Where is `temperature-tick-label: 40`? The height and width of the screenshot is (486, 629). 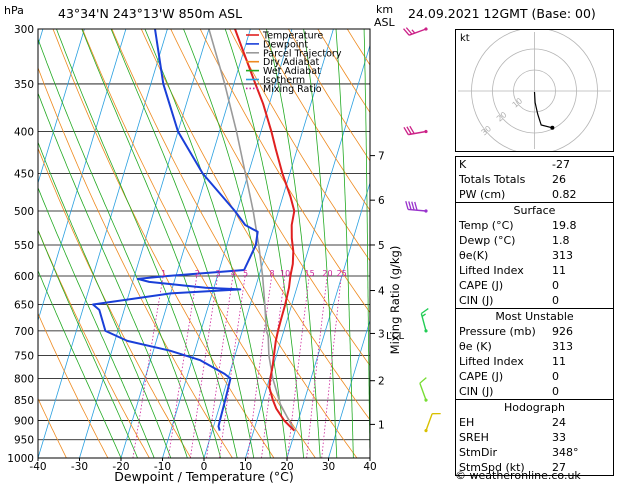
temperature-tick-label: 40 is located at coordinates (369, 467).